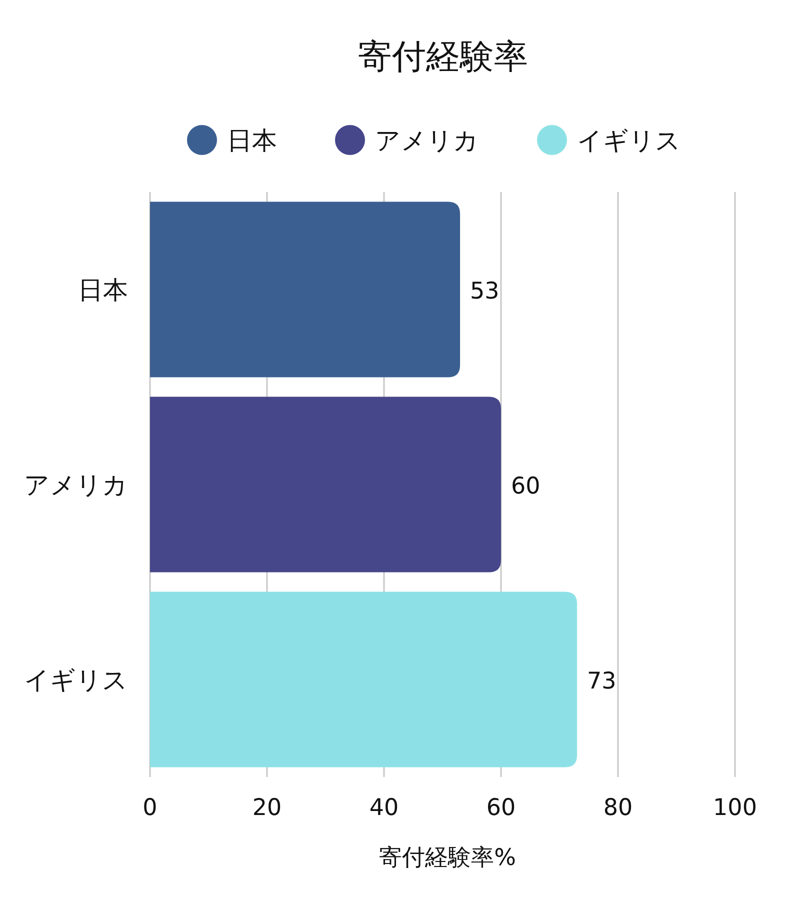 The height and width of the screenshot is (911, 799). What do you see at coordinates (252, 140) in the screenshot?
I see `legend-label: 日本` at bounding box center [252, 140].